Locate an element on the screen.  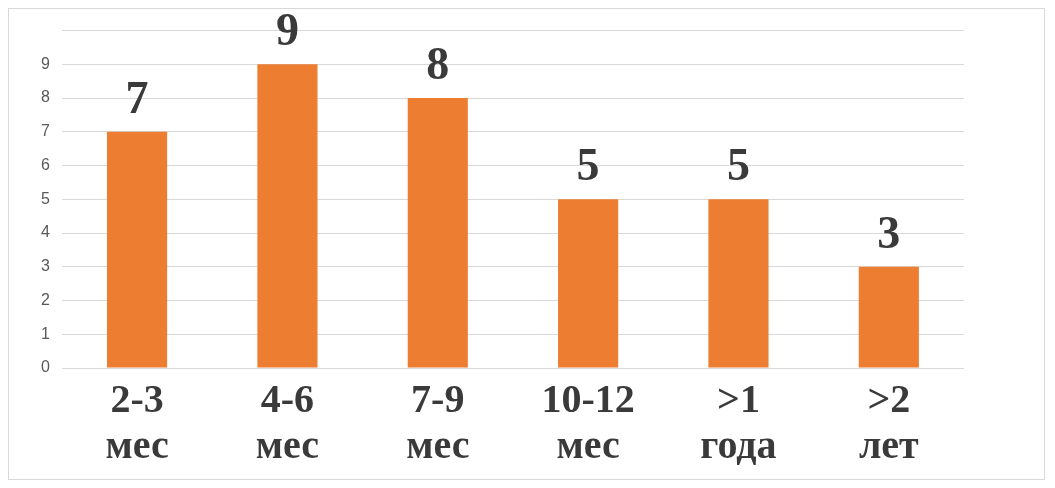
x-tick-label: >2 лет is located at coordinates (889, 422).